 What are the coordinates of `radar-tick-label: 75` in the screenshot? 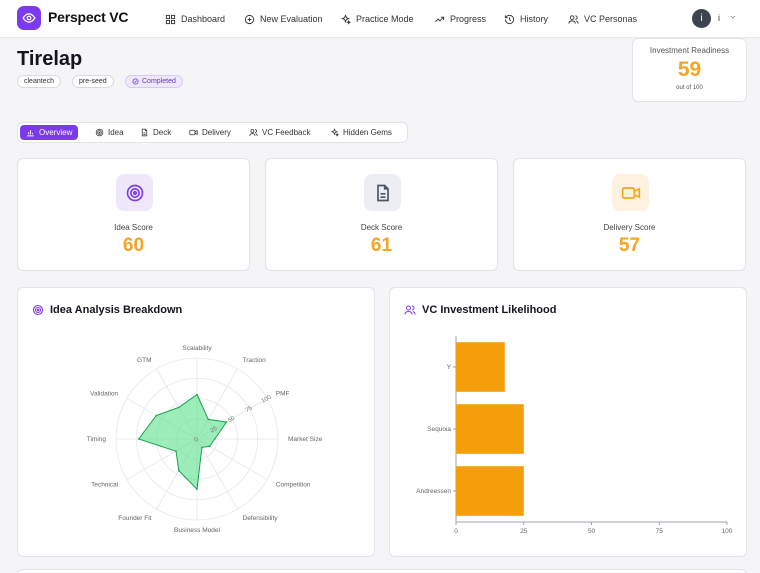 It's located at (249, 409).